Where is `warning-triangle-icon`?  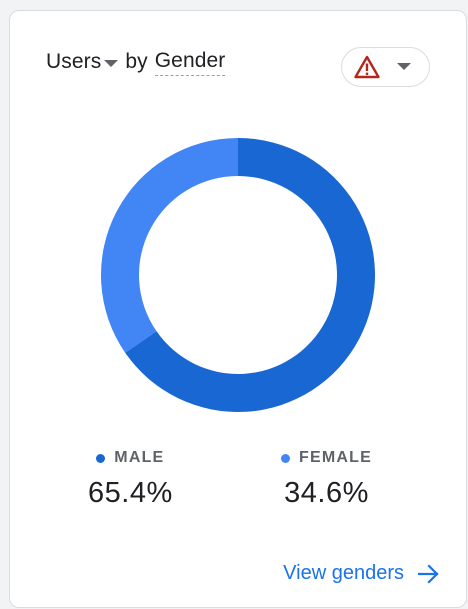
warning-triangle-icon is located at coordinates (367, 67).